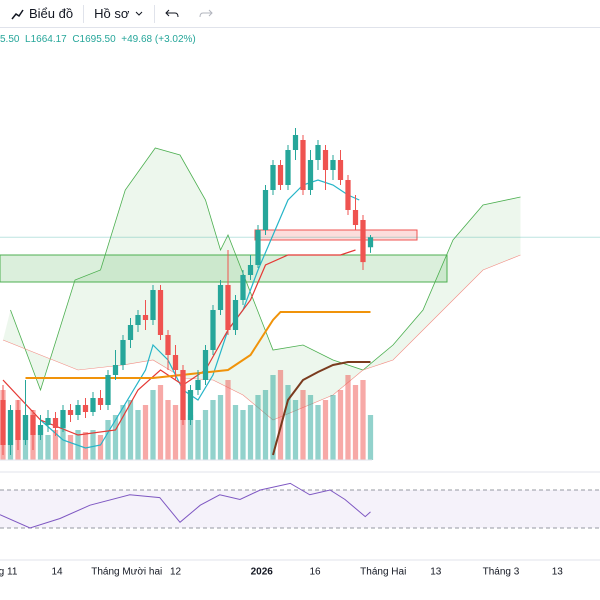  I want to click on undo-icon, so click(172, 13).